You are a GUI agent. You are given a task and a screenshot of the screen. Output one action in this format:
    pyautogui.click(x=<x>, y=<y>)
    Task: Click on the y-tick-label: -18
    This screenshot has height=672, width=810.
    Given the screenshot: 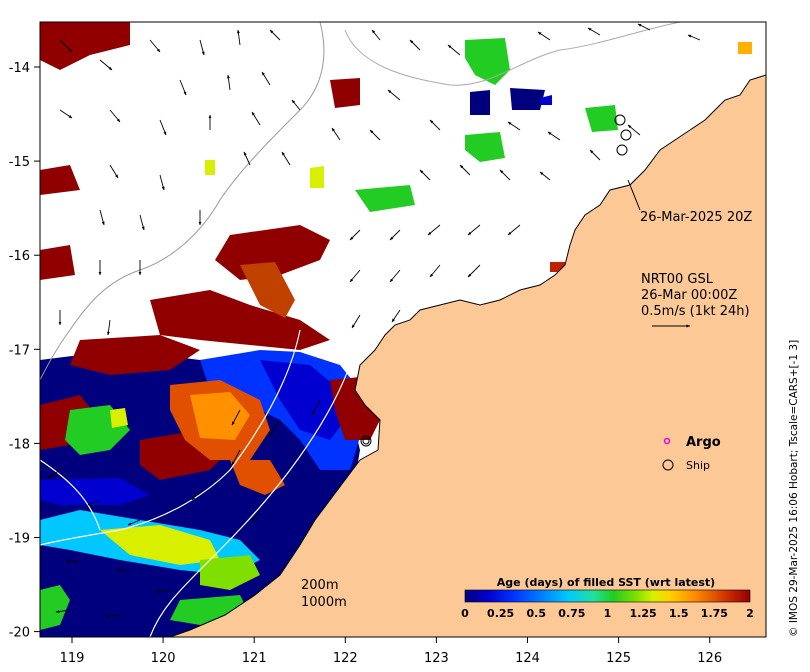 What is the action you would take?
    pyautogui.click(x=19, y=444)
    